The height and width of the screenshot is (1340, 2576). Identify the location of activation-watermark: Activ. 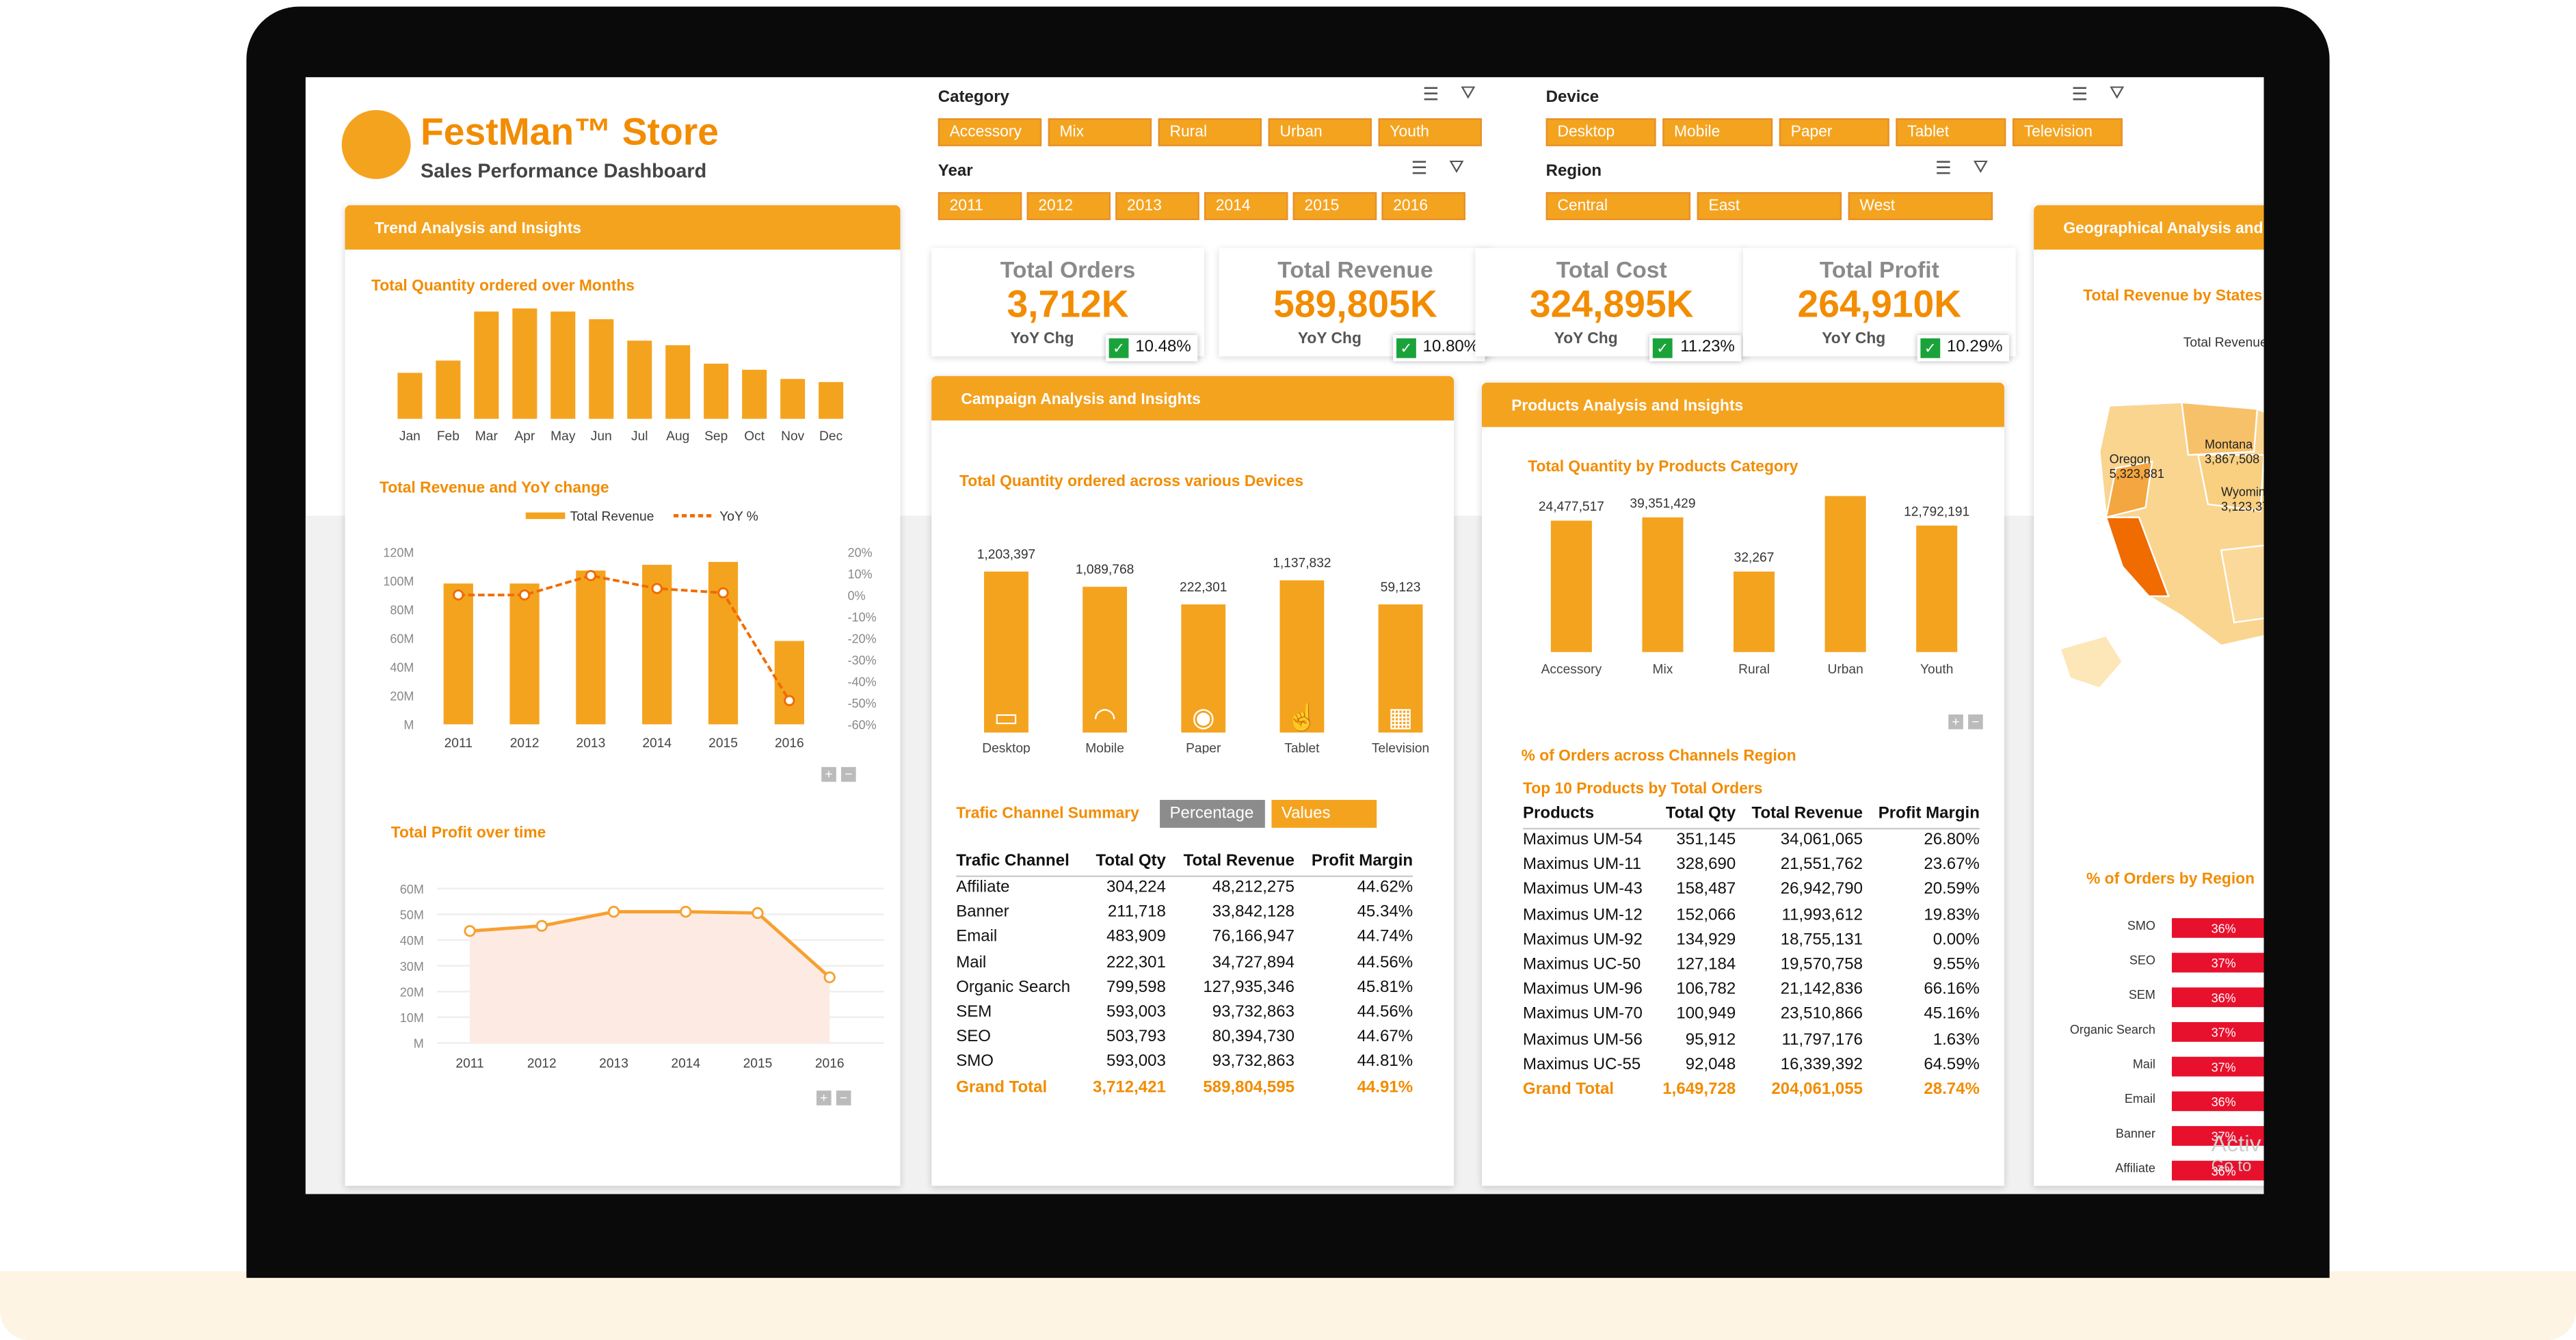
(2236, 1143).